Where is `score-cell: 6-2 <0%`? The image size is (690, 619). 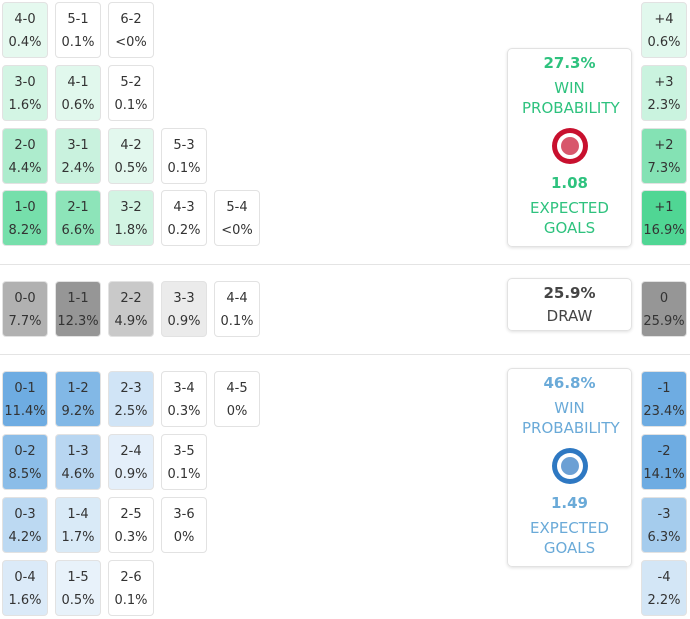
score-cell: 6-2 <0% is located at coordinates (131, 30).